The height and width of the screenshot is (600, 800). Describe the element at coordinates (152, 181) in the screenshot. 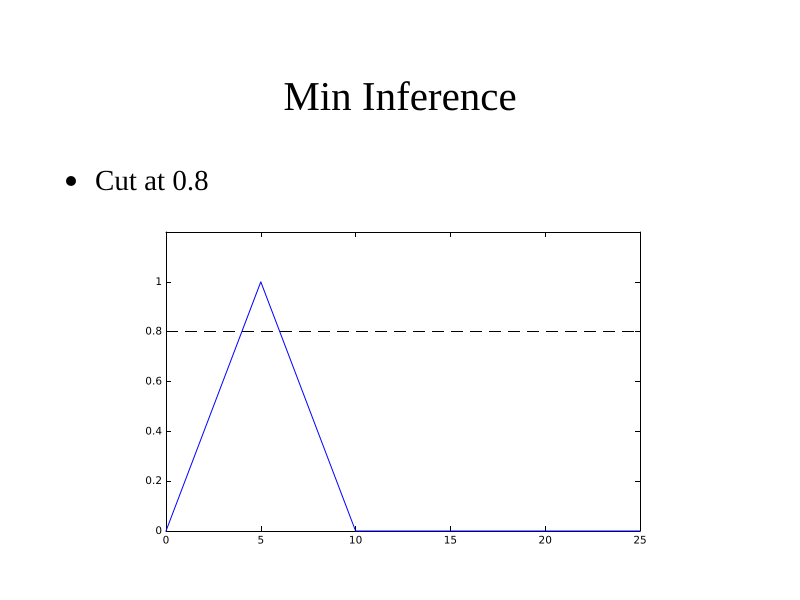

I see `chart-subtitle: Cut at 0.8` at that location.